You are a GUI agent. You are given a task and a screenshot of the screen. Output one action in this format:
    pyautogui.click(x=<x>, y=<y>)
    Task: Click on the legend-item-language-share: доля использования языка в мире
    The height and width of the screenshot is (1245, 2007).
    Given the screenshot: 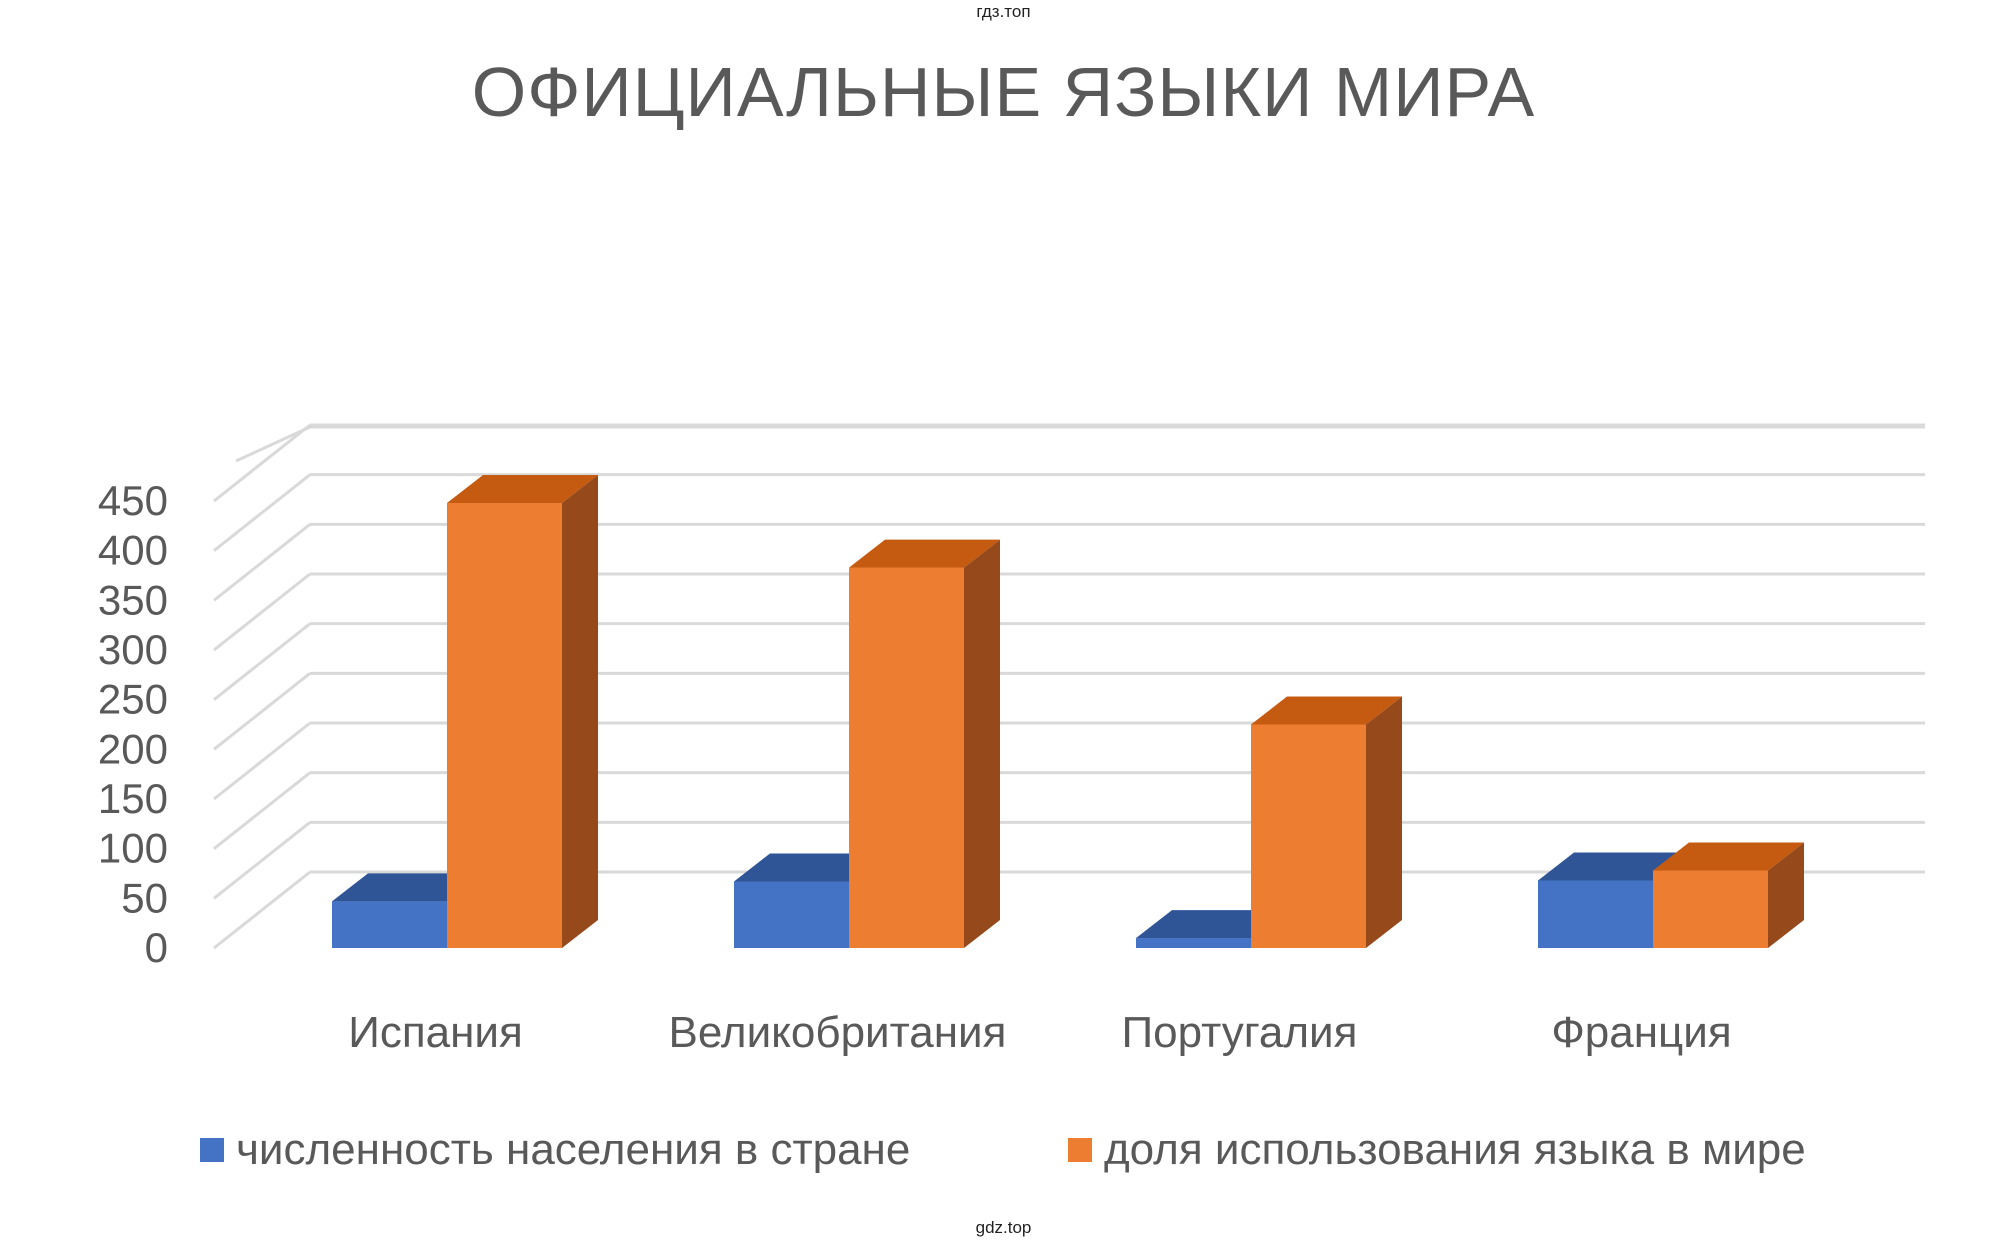 What is the action you would take?
    pyautogui.click(x=1437, y=1150)
    